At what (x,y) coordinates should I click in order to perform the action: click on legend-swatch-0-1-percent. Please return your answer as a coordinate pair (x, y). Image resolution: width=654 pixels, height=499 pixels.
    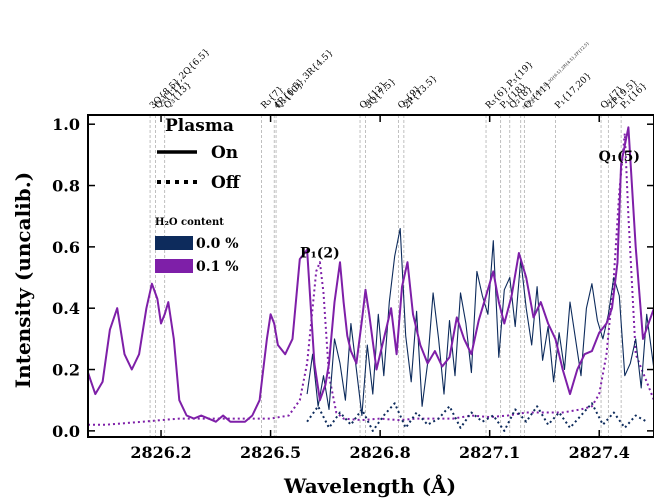
    Looking at the image, I should click on (174, 266).